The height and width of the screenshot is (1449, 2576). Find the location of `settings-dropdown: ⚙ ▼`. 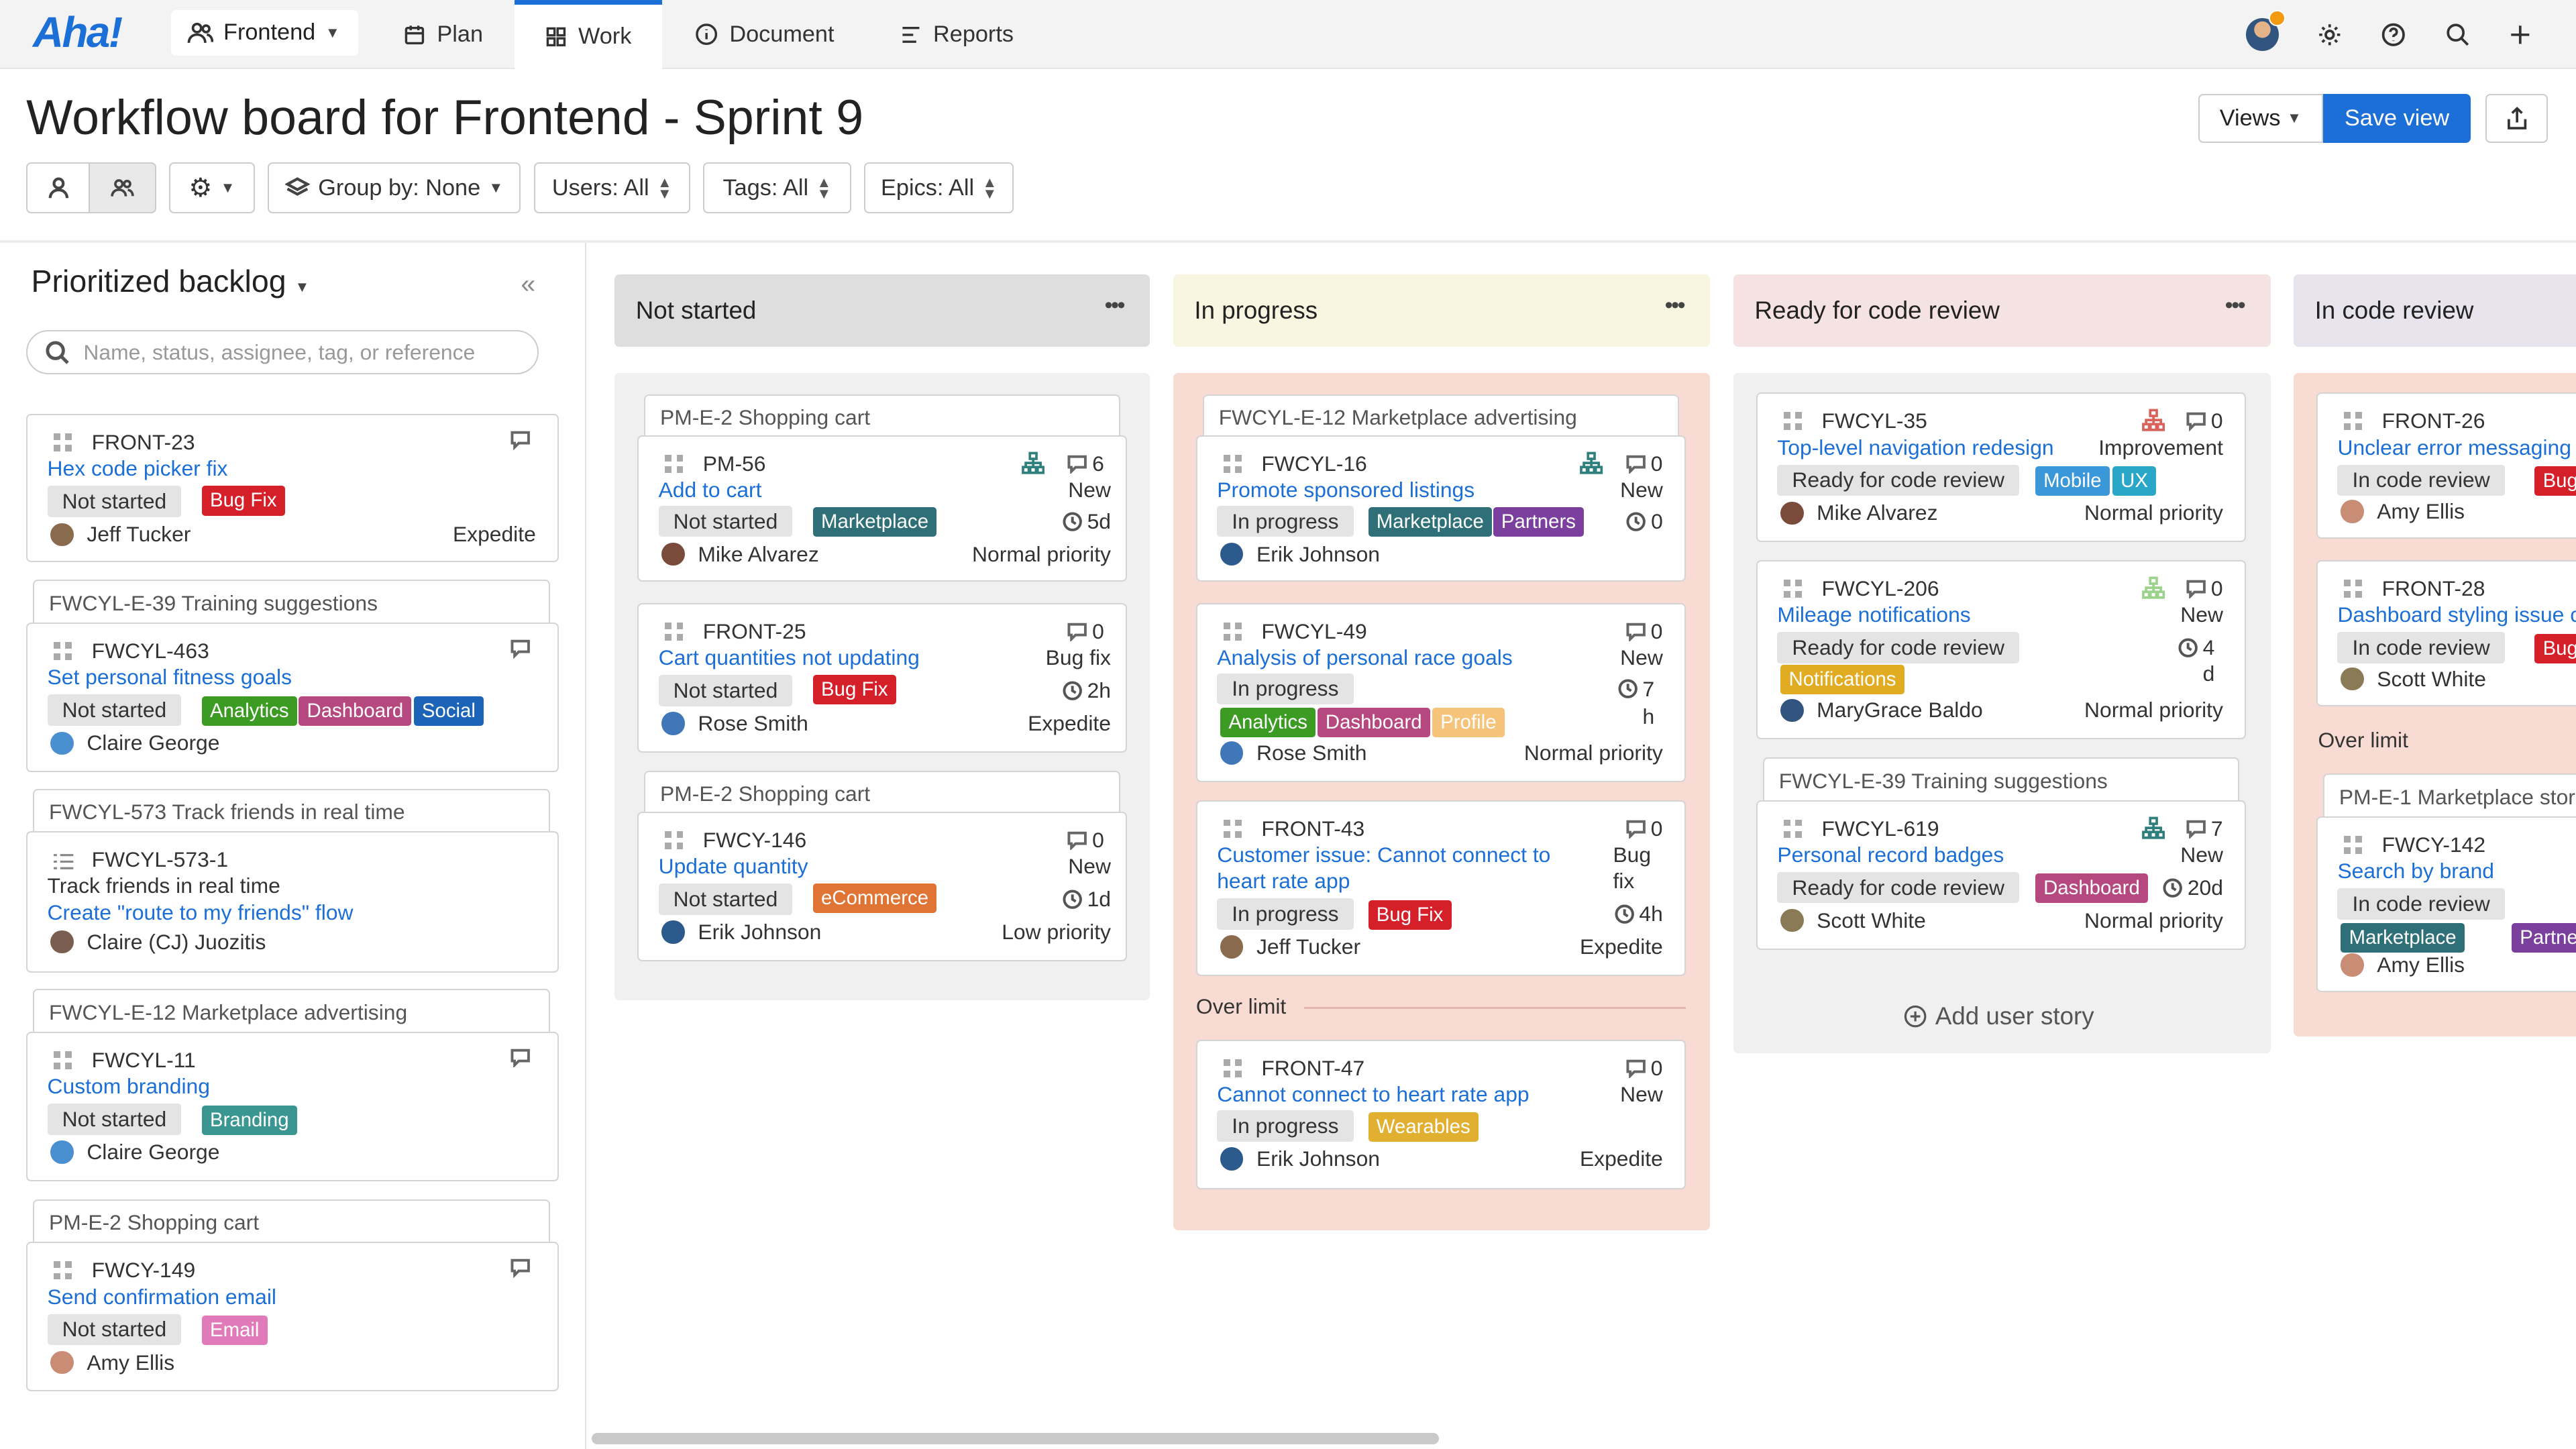

settings-dropdown: ⚙ ▼ is located at coordinates (212, 188).